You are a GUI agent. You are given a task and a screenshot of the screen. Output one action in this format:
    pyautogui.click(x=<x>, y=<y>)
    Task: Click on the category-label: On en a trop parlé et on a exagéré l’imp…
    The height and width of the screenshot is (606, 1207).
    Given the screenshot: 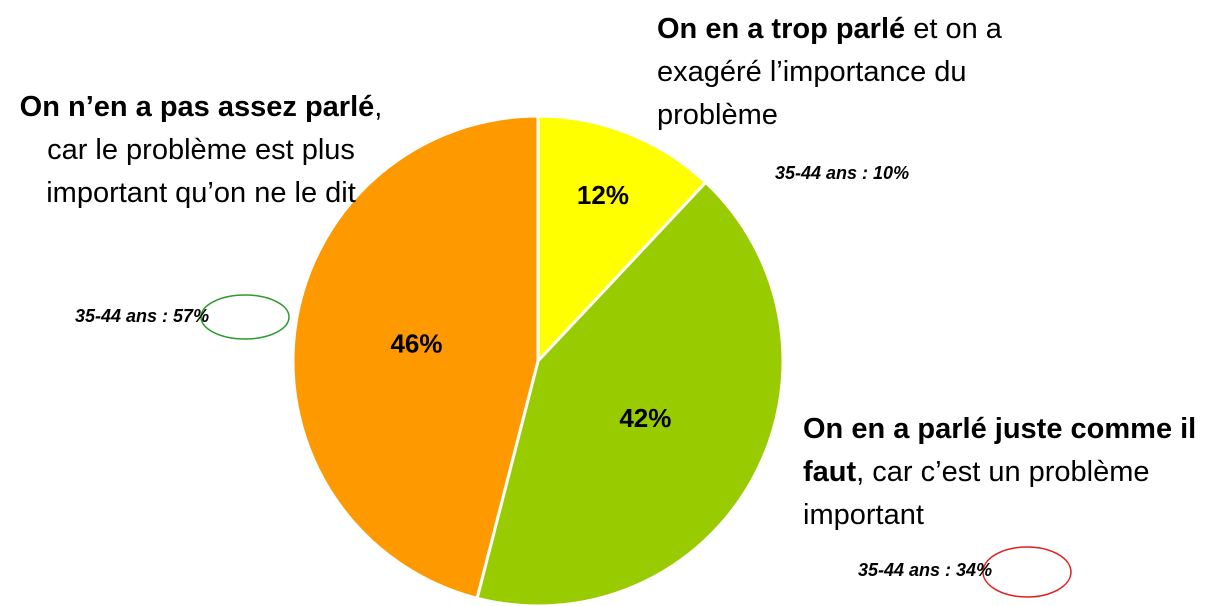 What is the action you would take?
    pyautogui.click(x=875, y=72)
    